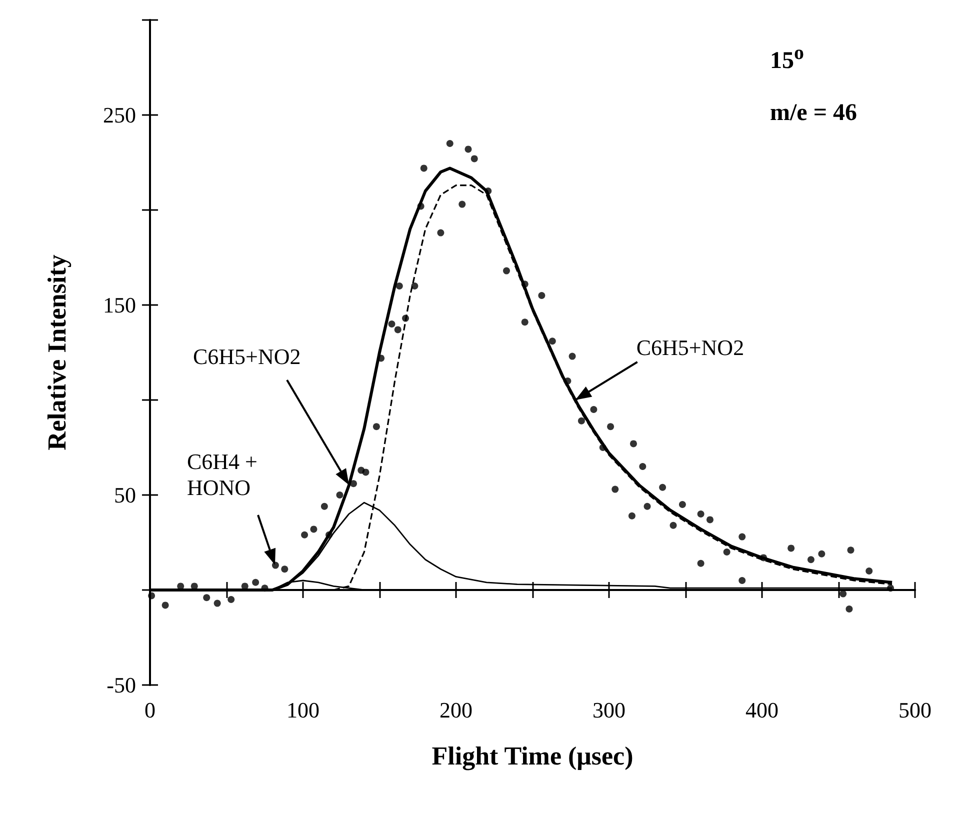  What do you see at coordinates (762, 710) in the screenshot?
I see `x-tick-label: 400` at bounding box center [762, 710].